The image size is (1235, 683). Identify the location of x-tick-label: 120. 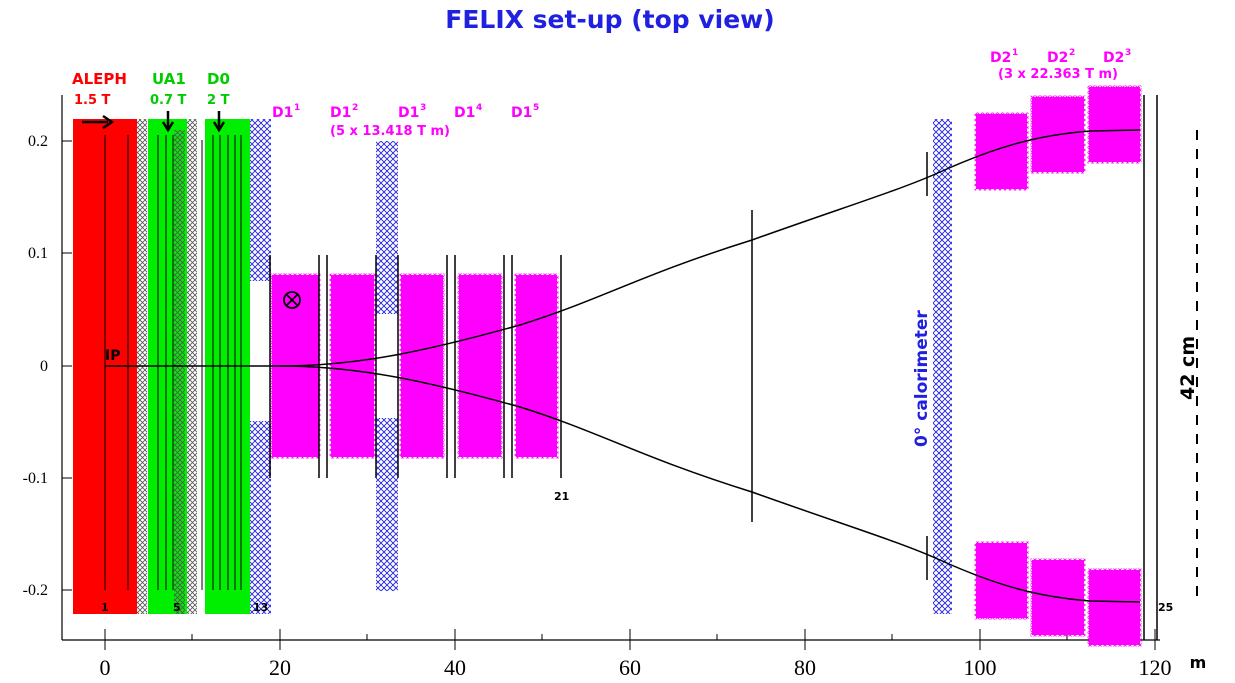
(1155, 667).